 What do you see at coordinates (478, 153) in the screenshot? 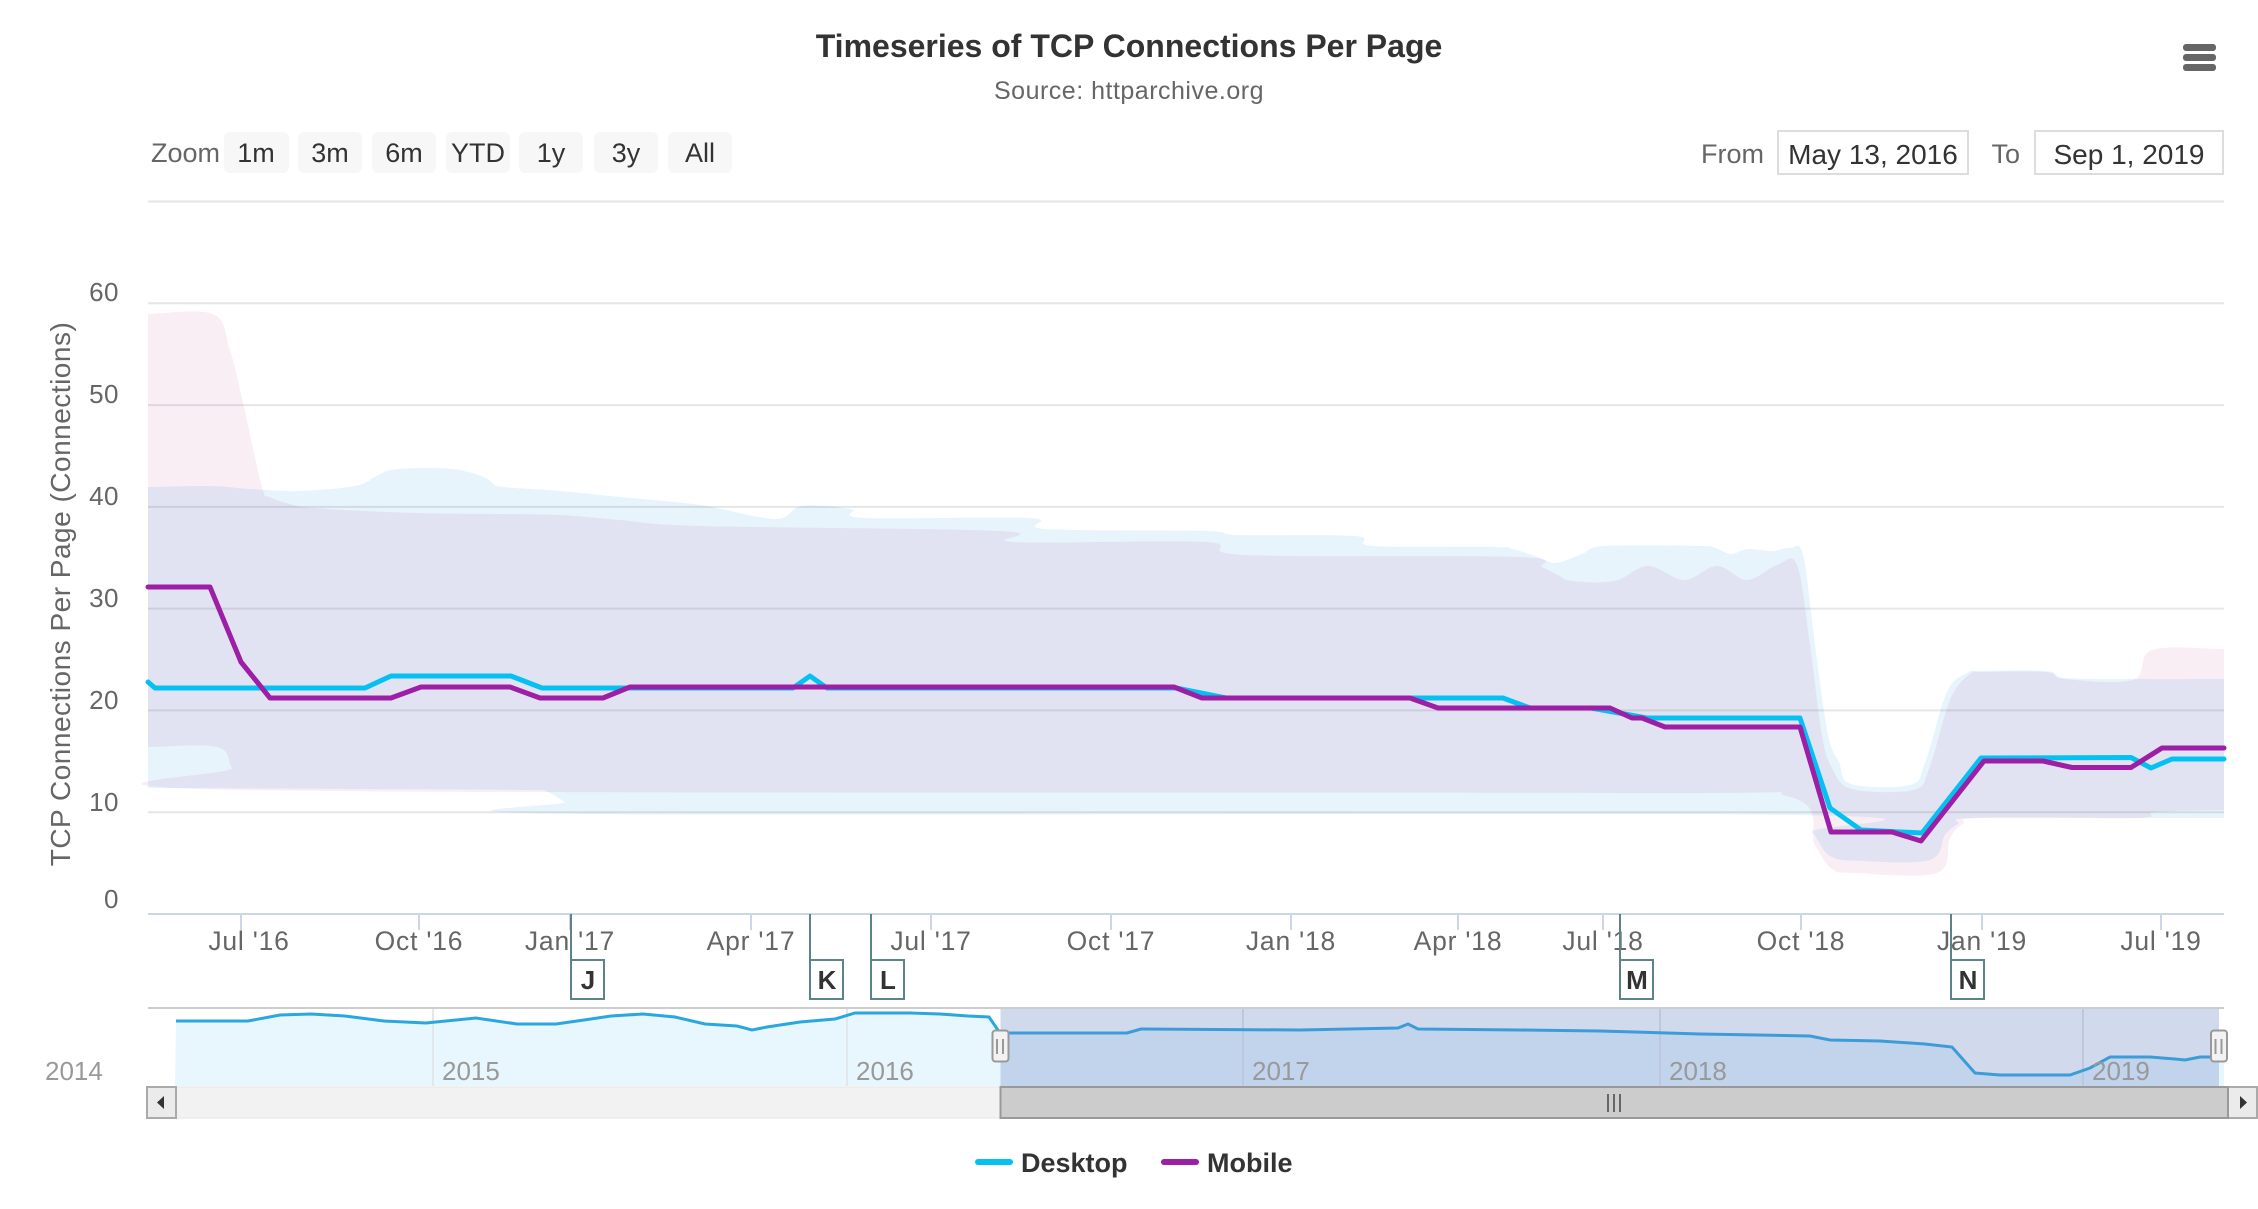
I see `svg-text: YTD` at bounding box center [478, 153].